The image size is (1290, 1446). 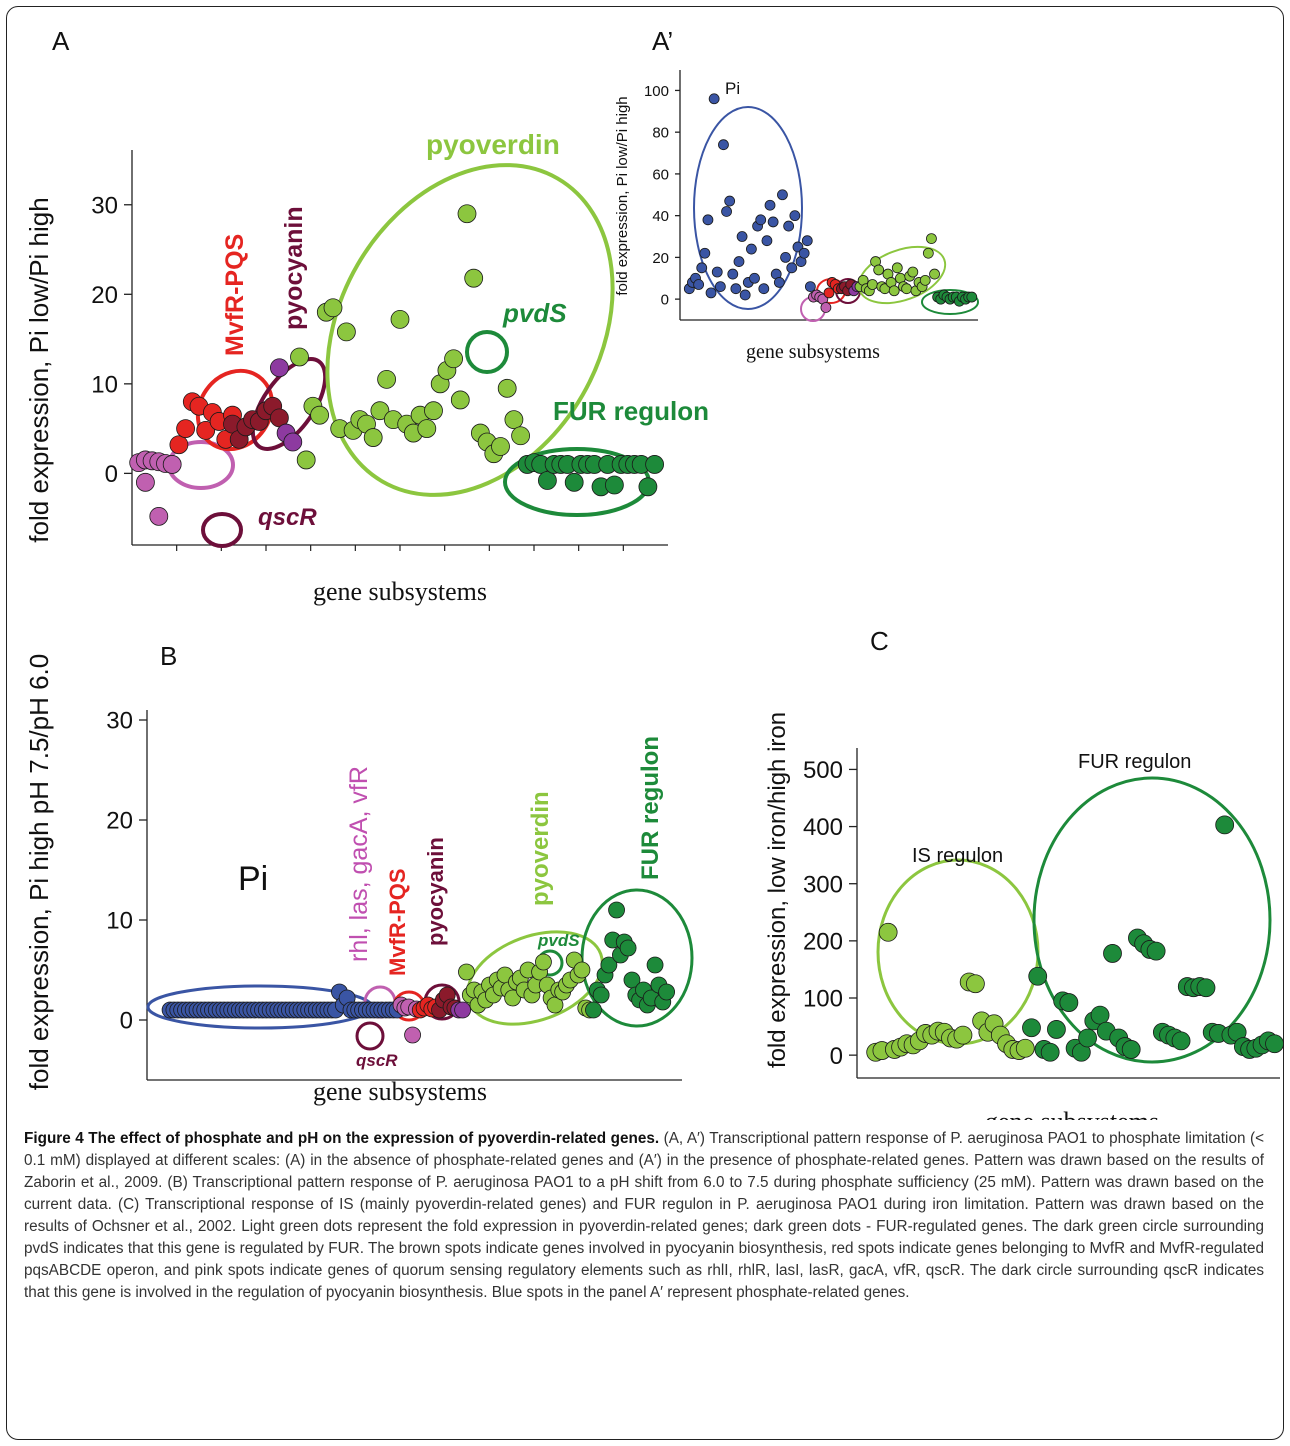 What do you see at coordinates (287, 517) in the screenshot?
I see `panel-a-label-qscr: qscR` at bounding box center [287, 517].